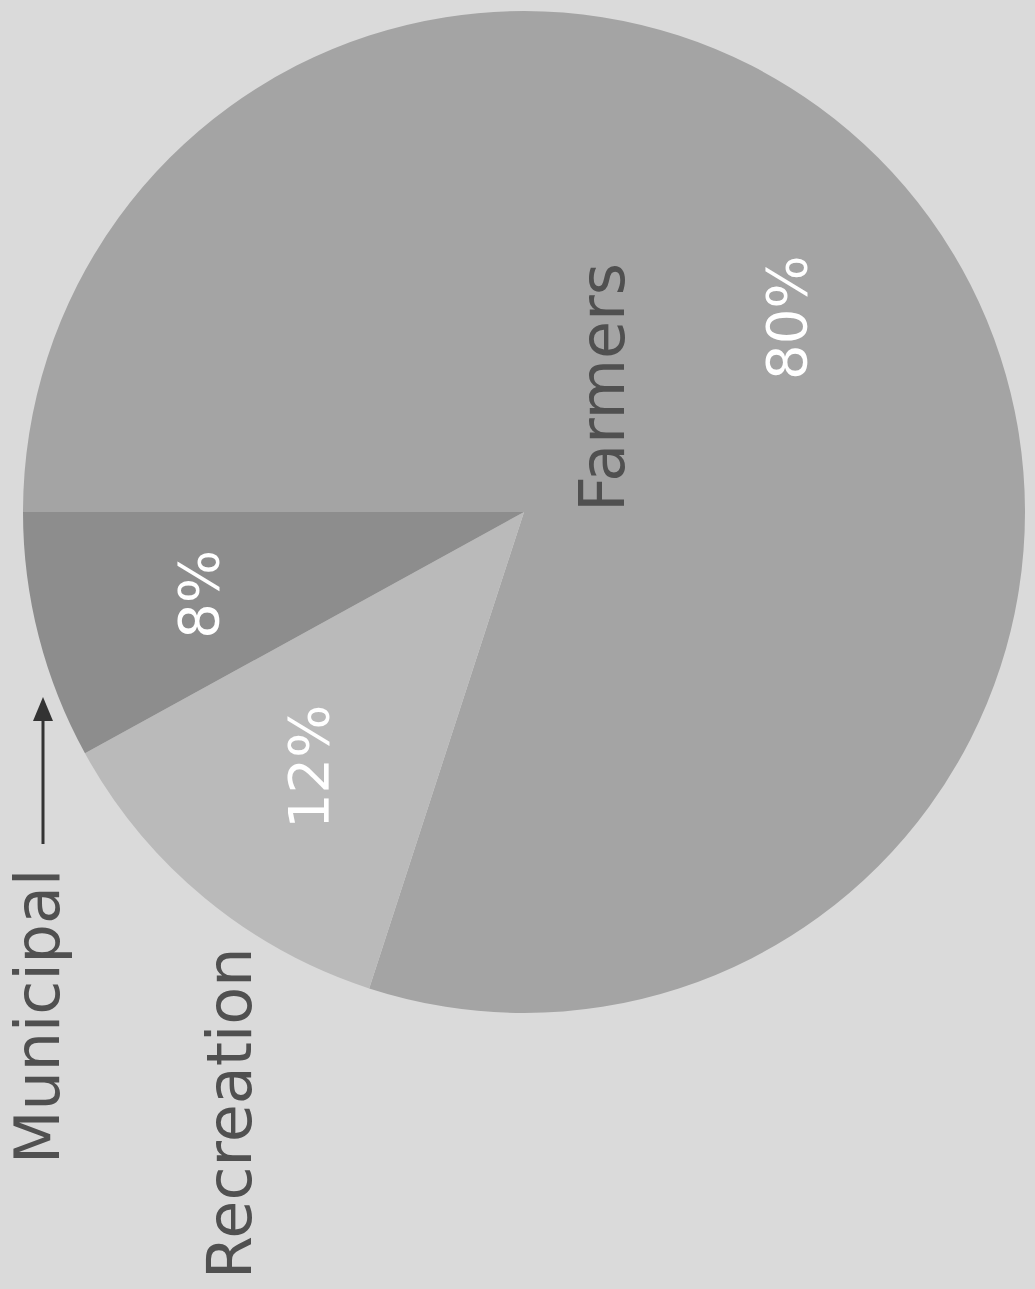 This screenshot has width=1035, height=1289. I want to click on slice-label: Farmers, so click(603, 387).